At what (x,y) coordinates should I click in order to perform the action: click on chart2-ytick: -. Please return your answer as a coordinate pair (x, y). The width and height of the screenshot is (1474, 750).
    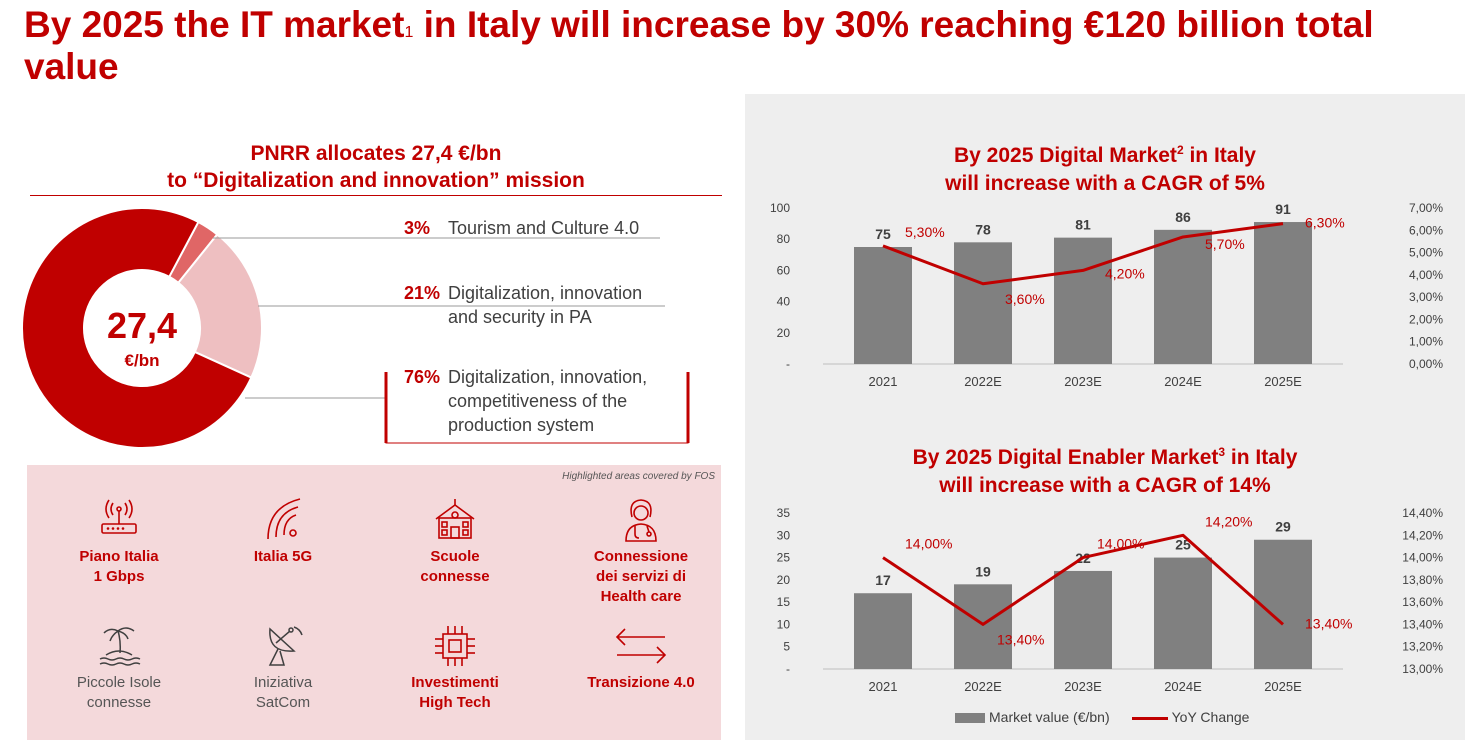
    Looking at the image, I should click on (788, 669).